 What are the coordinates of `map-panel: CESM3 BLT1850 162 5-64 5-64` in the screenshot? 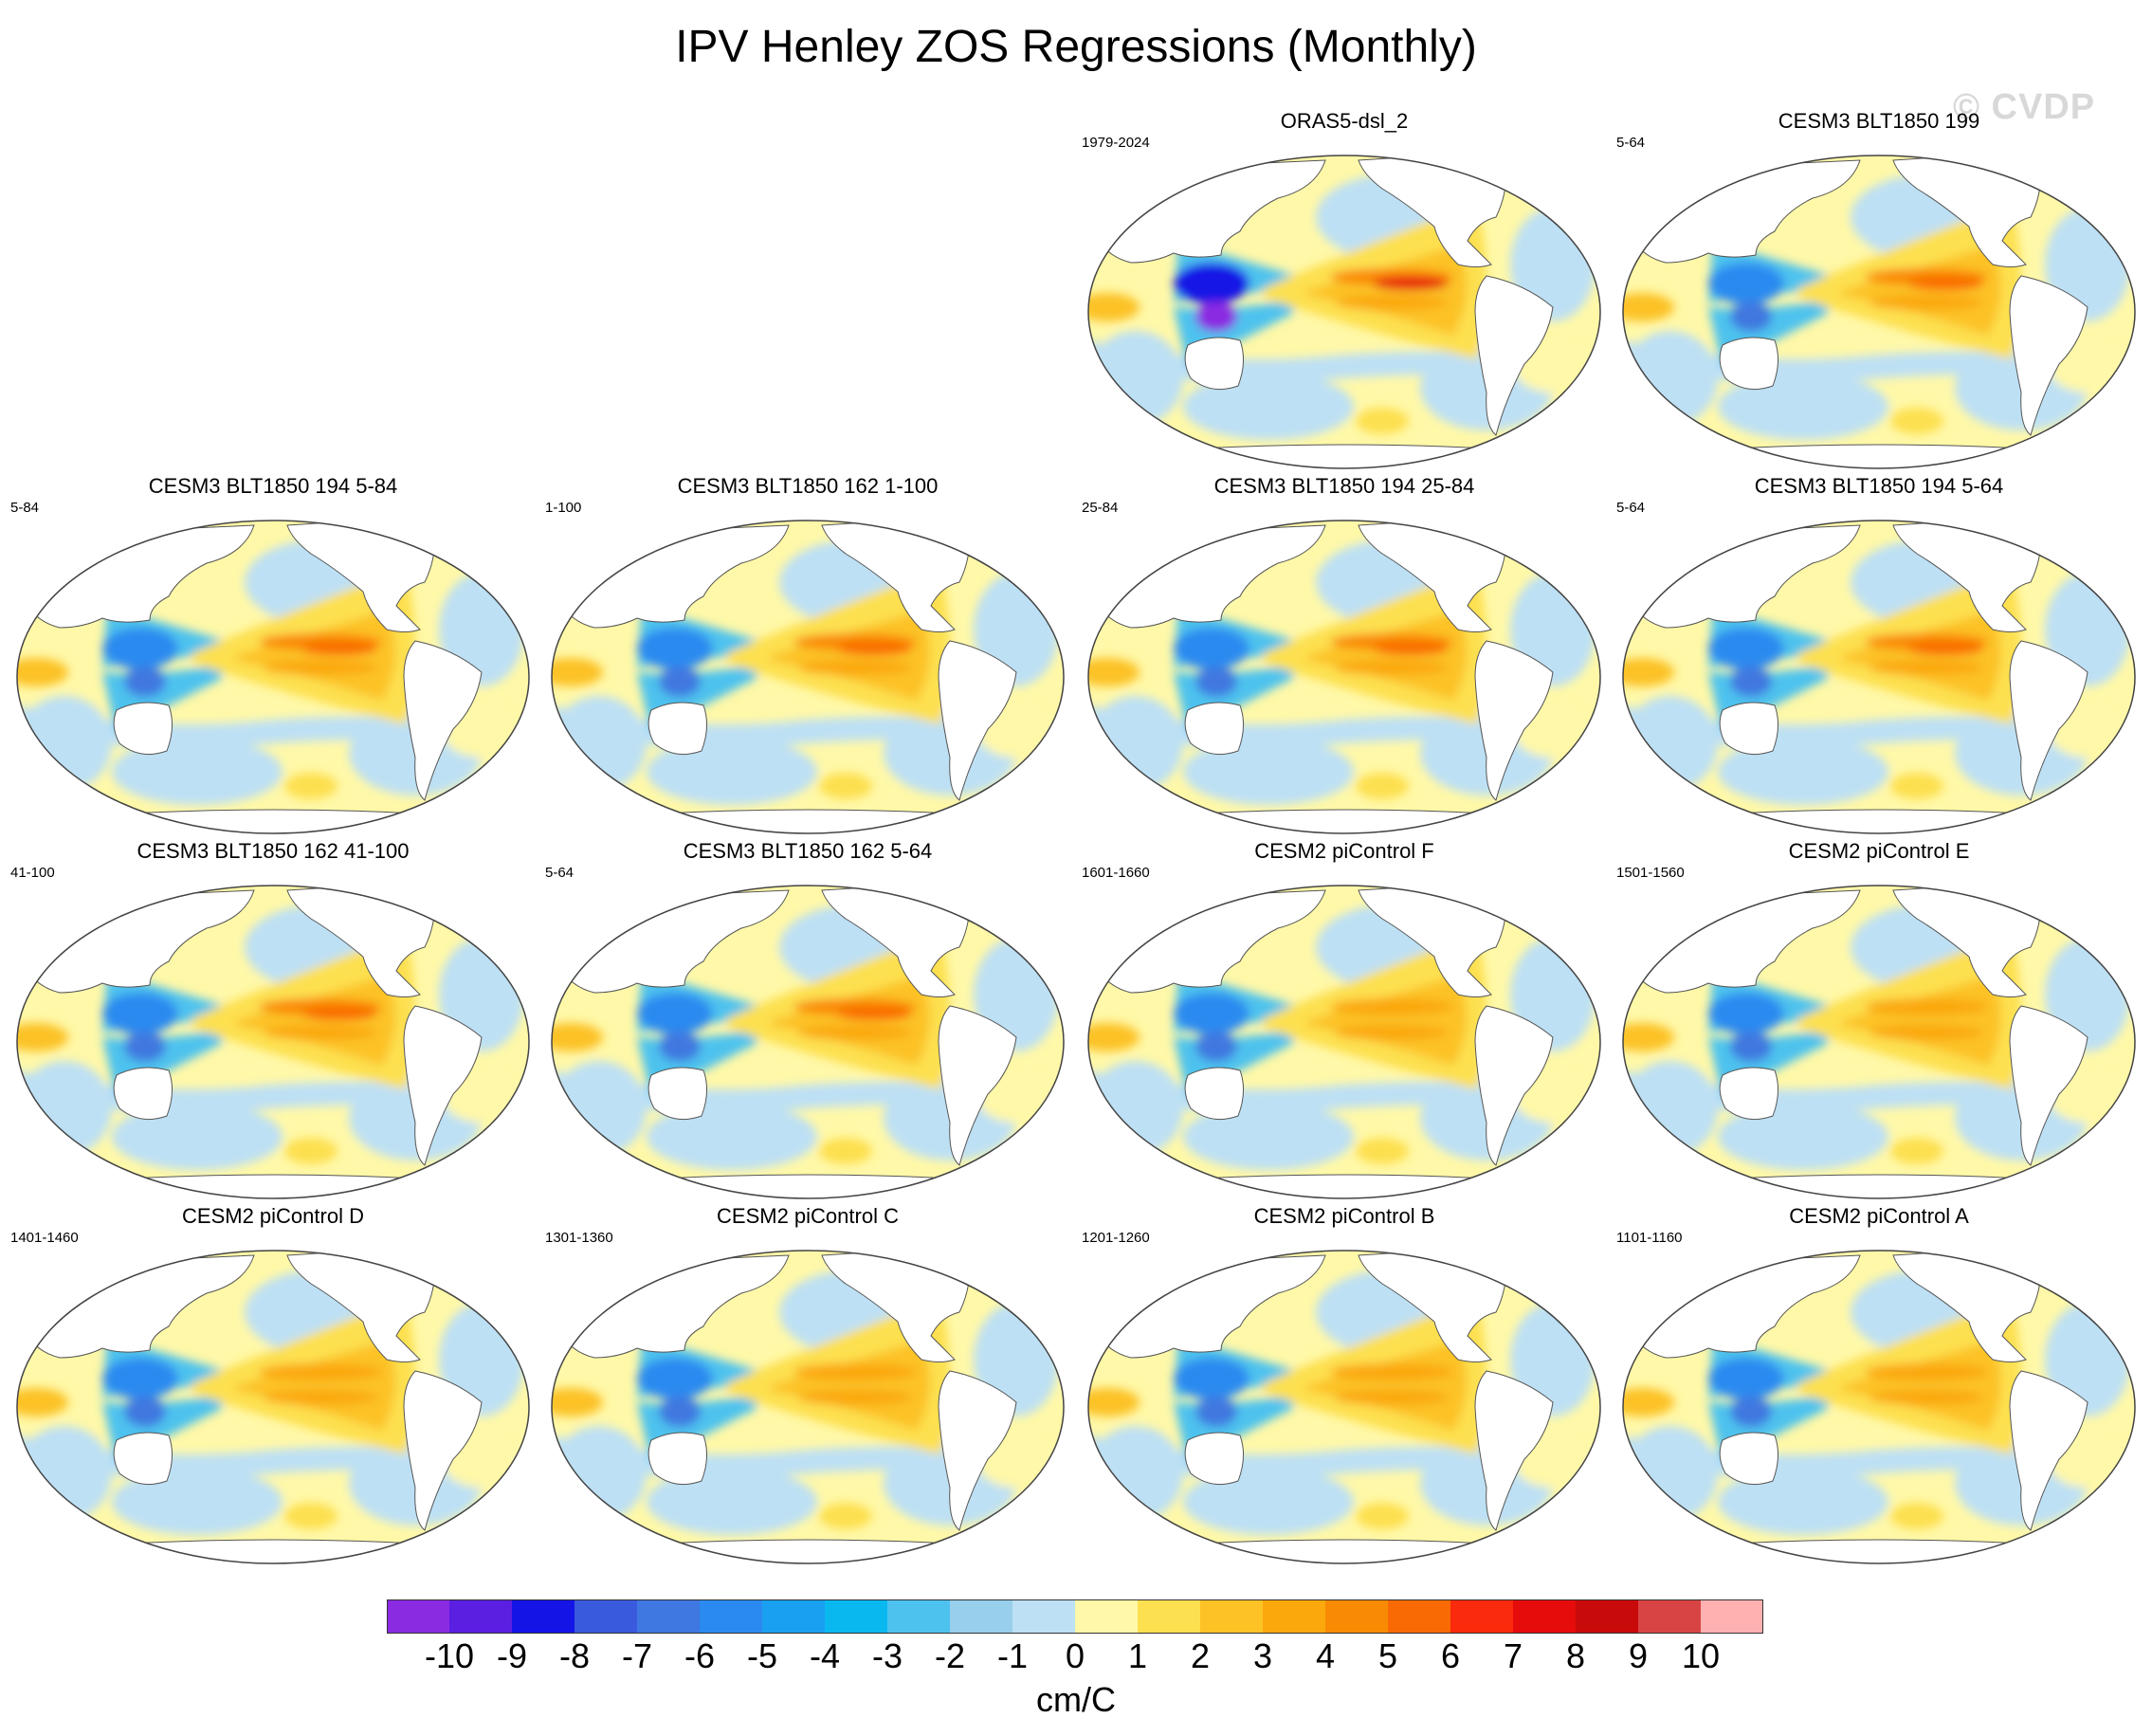 It's located at (808, 1022).